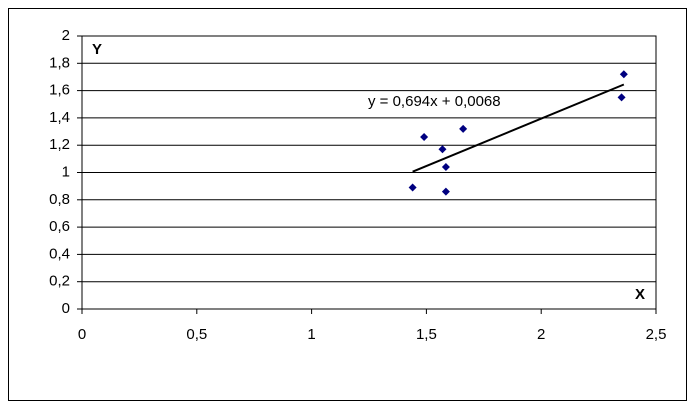  Describe the element at coordinates (59, 62) in the screenshot. I see `y-tick-label: 1,8` at that location.